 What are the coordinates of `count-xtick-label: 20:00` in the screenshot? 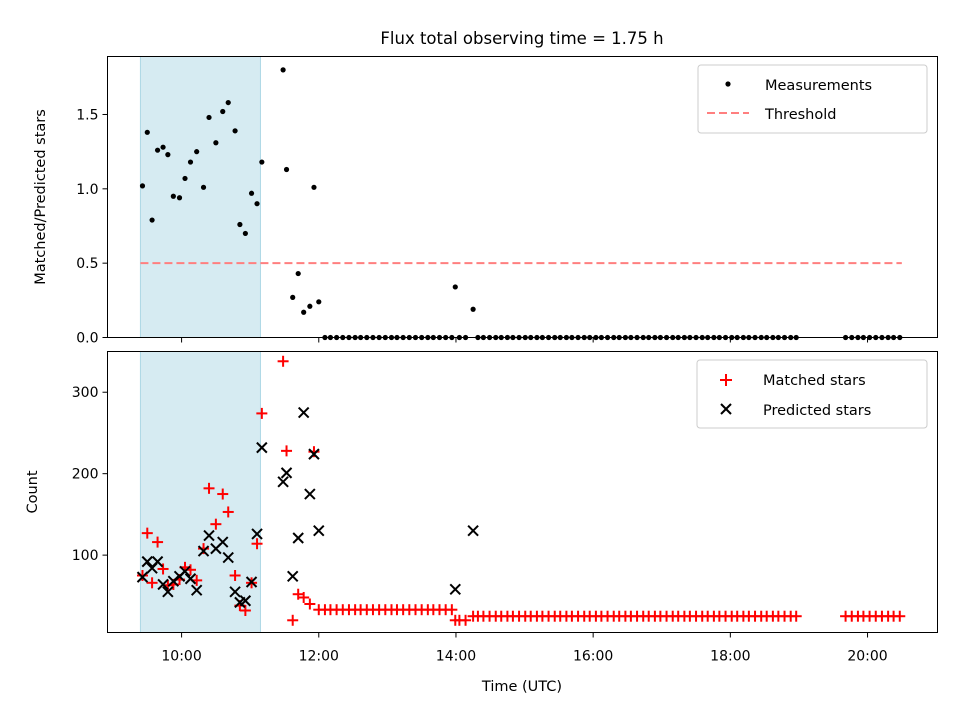 It's located at (867, 657).